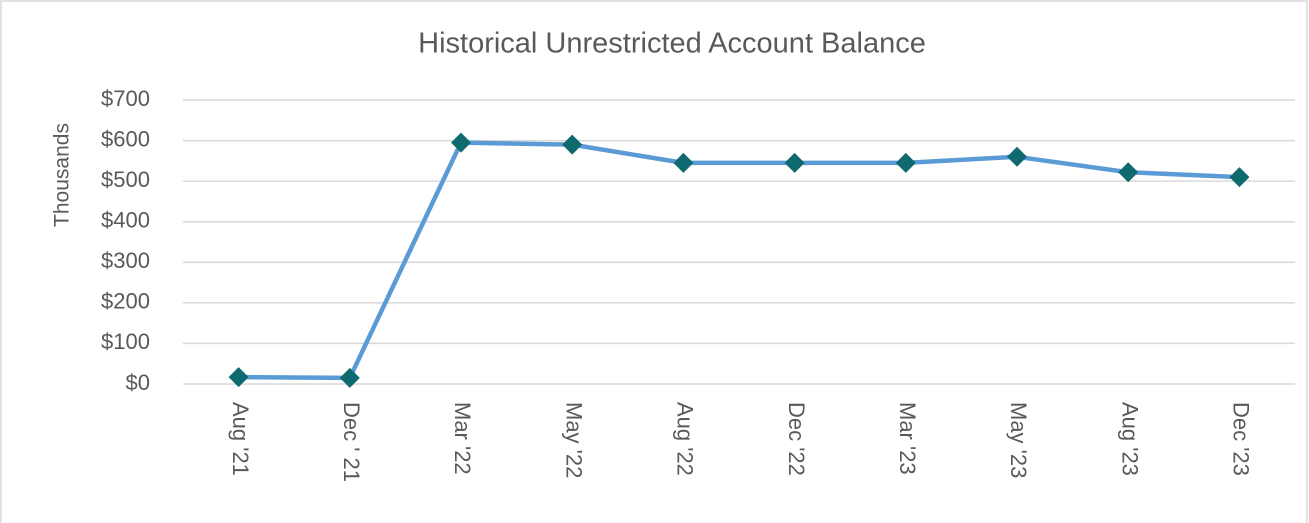 The width and height of the screenshot is (1309, 523). Describe the element at coordinates (125, 138) in the screenshot. I see `y-tick-label: $600` at that location.